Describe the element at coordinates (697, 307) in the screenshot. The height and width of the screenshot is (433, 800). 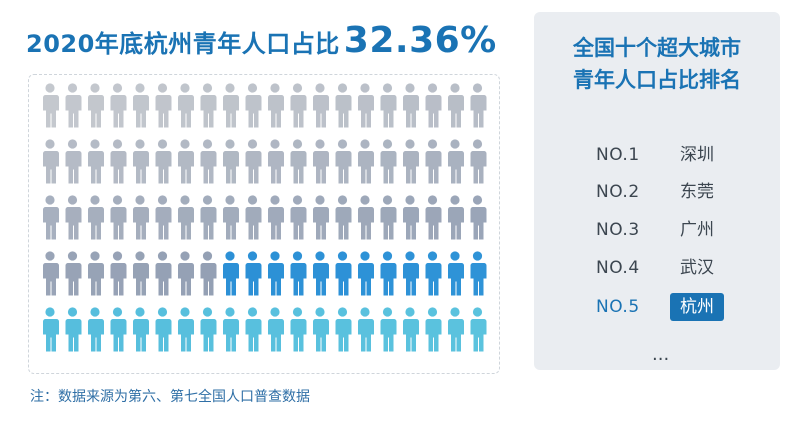
I see `rank-city-badge: 杭州` at that location.